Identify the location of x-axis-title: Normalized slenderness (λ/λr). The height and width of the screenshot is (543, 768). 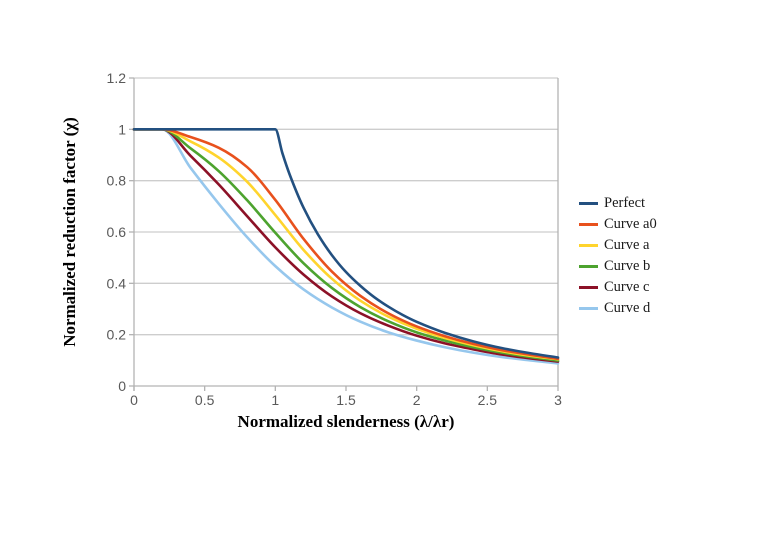
(346, 421).